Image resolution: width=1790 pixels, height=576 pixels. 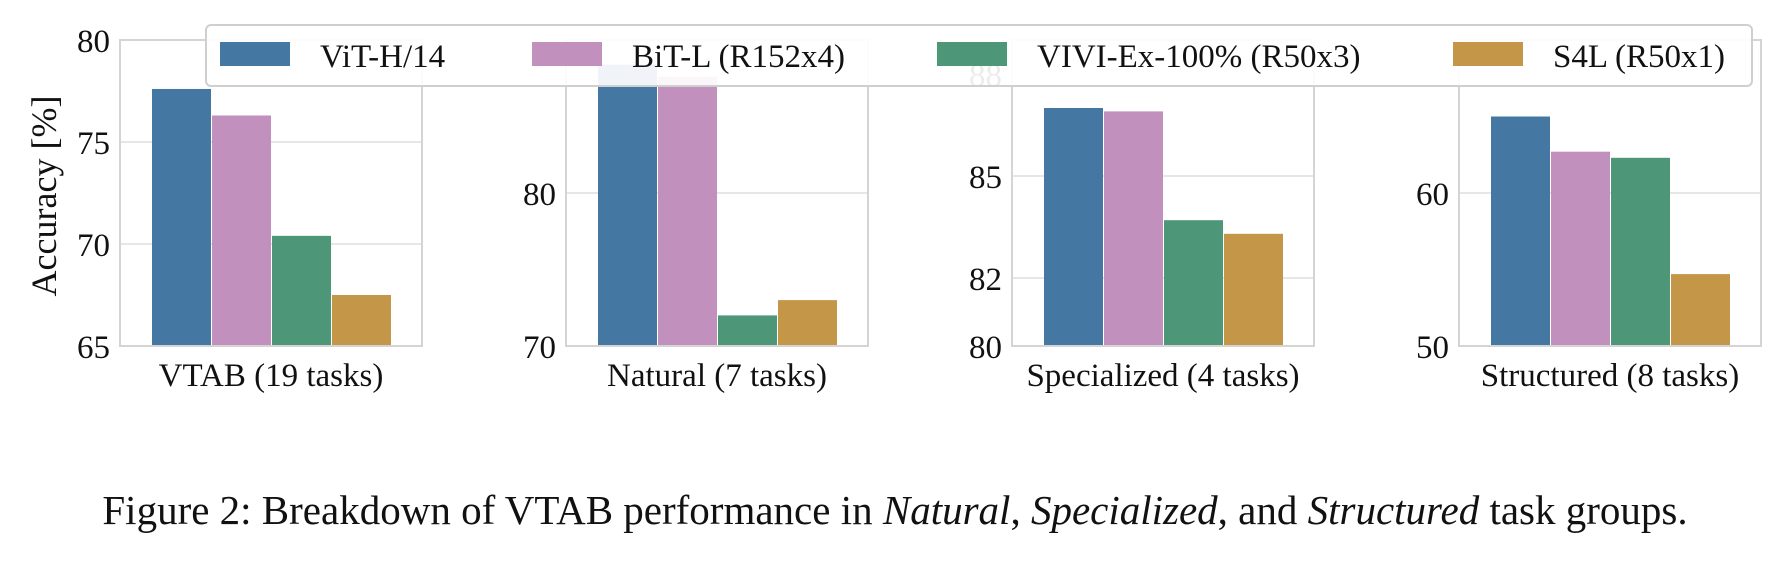 I want to click on x-axis-label: VTAB (19 tasks), so click(x=271, y=376).